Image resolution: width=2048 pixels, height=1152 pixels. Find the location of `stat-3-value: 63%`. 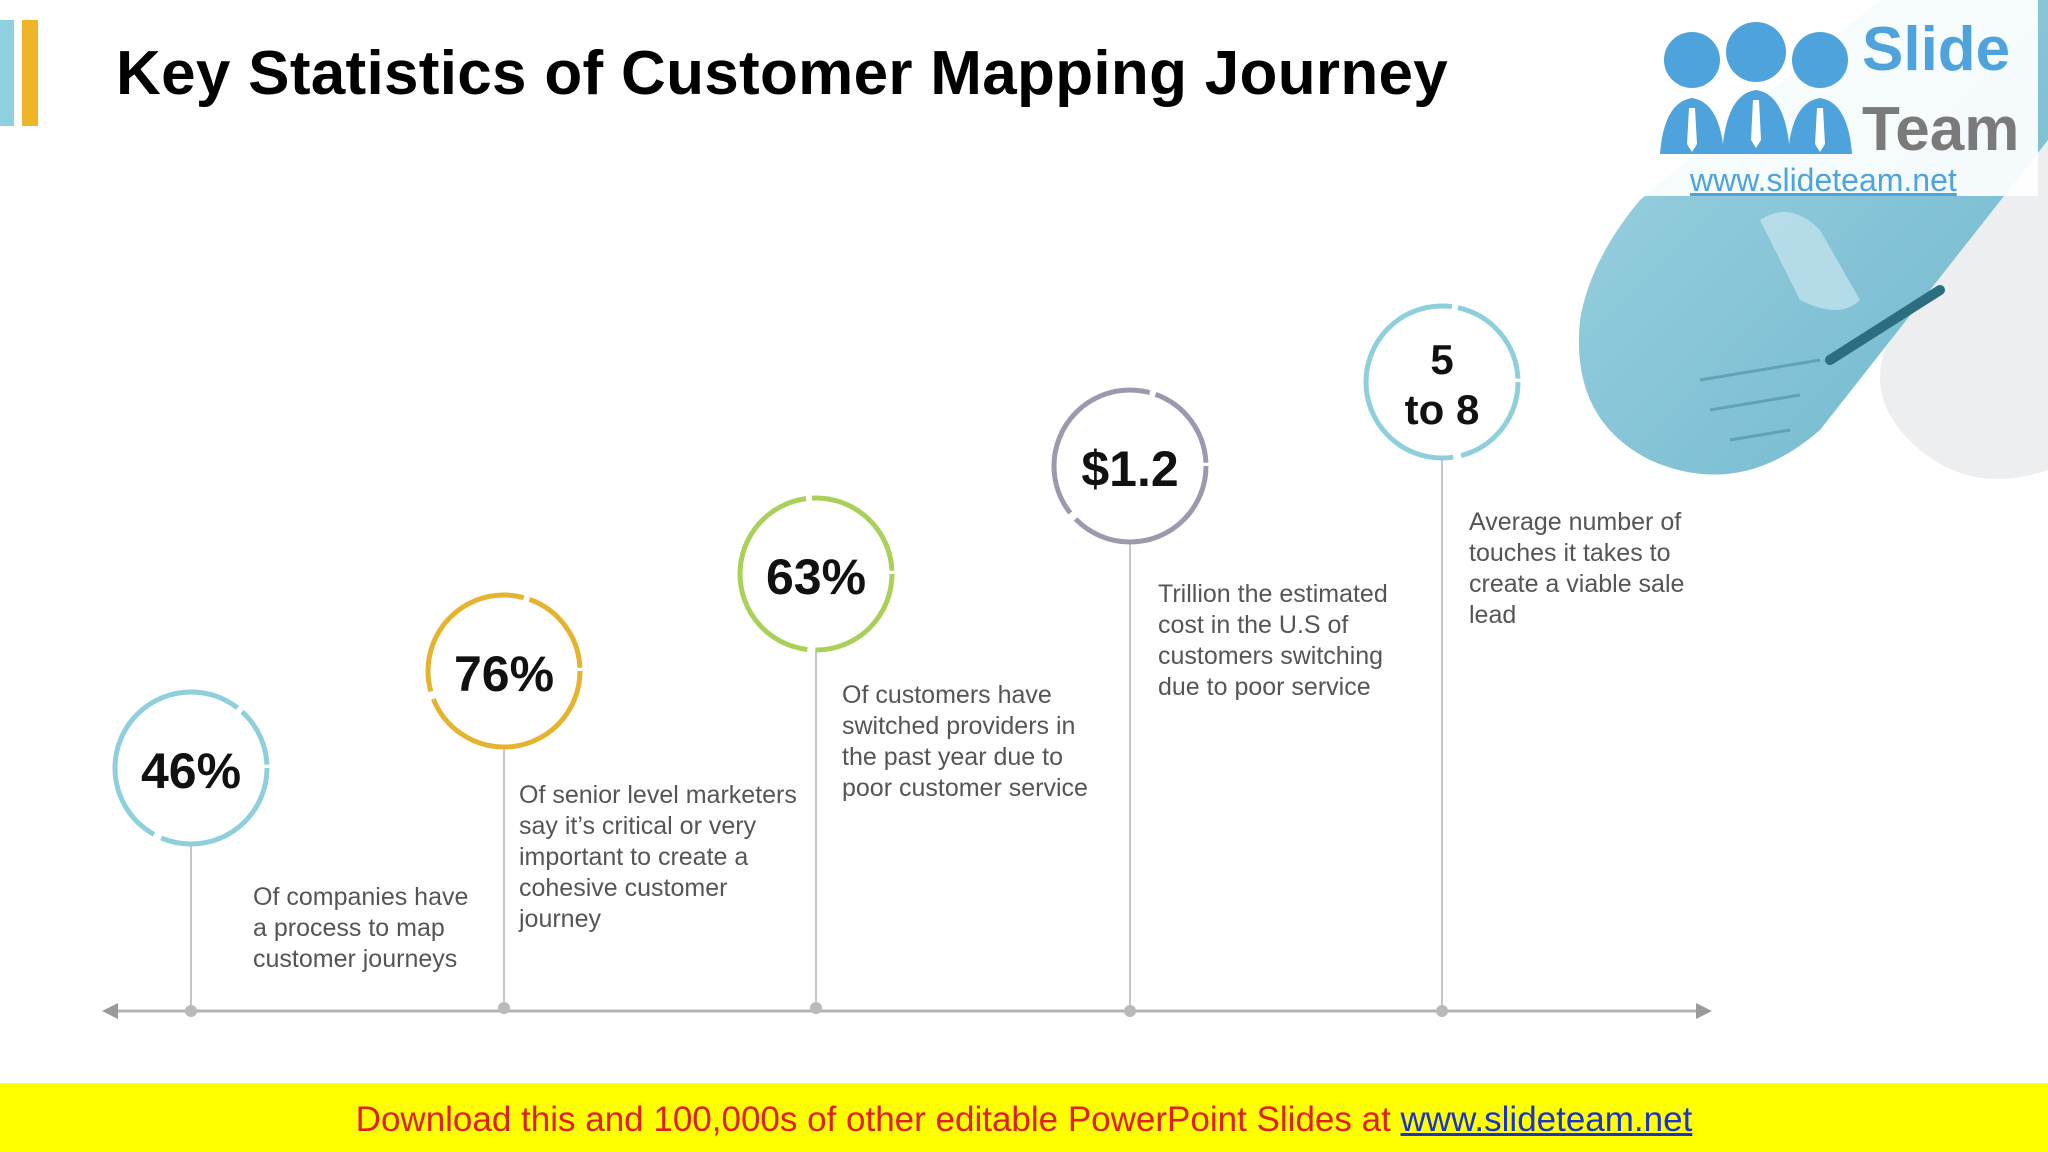

stat-3-value: 63% is located at coordinates (816, 577).